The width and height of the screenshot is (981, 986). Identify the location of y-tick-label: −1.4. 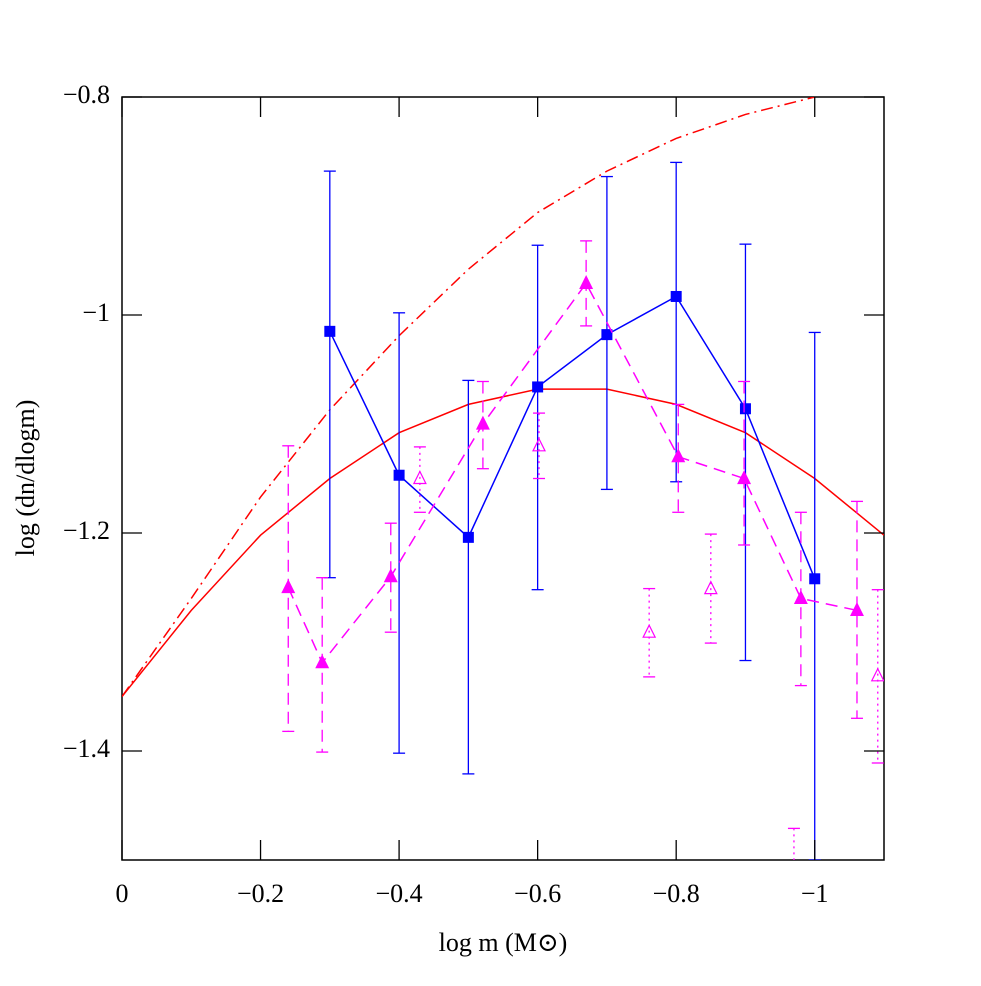
(86, 748).